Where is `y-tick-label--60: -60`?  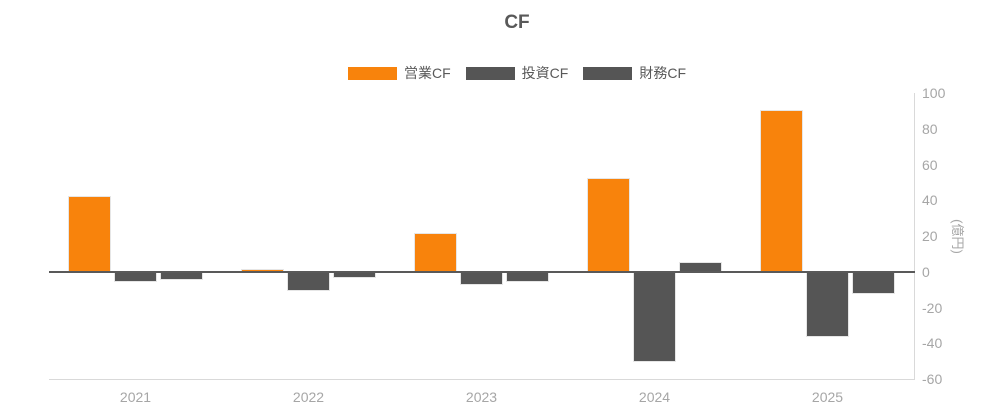
y-tick-label--60: -60 is located at coordinates (932, 379).